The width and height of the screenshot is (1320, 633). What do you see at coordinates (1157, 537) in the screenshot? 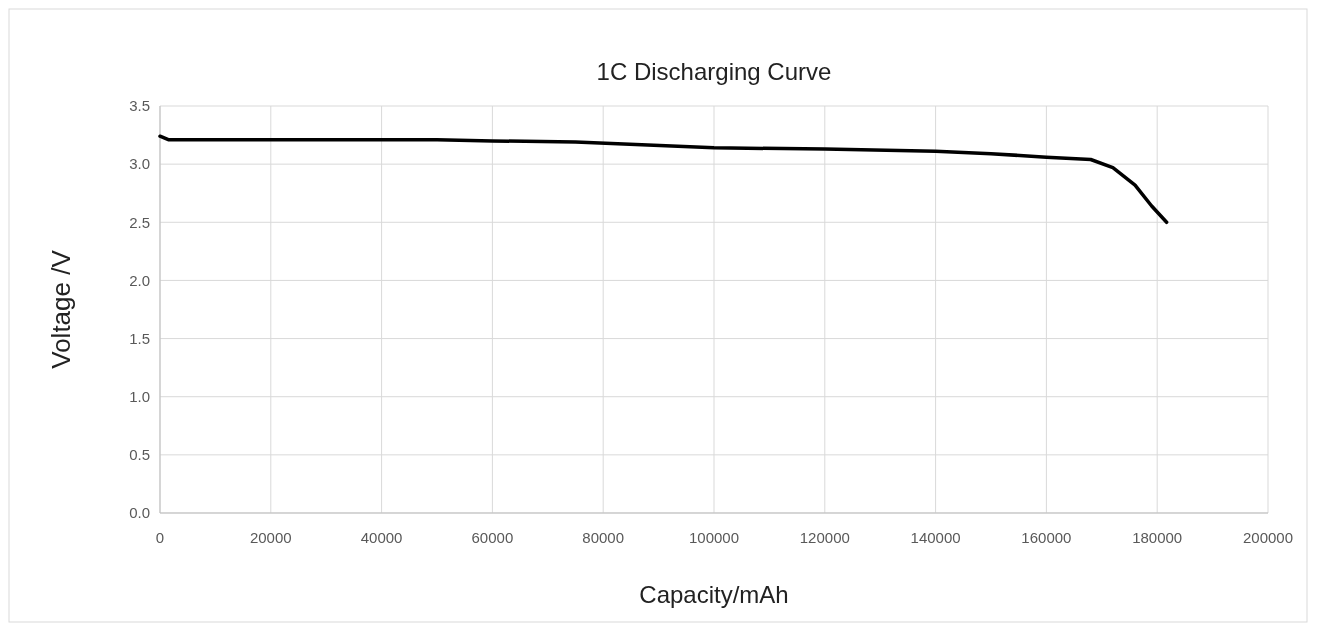
I see `x-tick-label: 180000` at bounding box center [1157, 537].